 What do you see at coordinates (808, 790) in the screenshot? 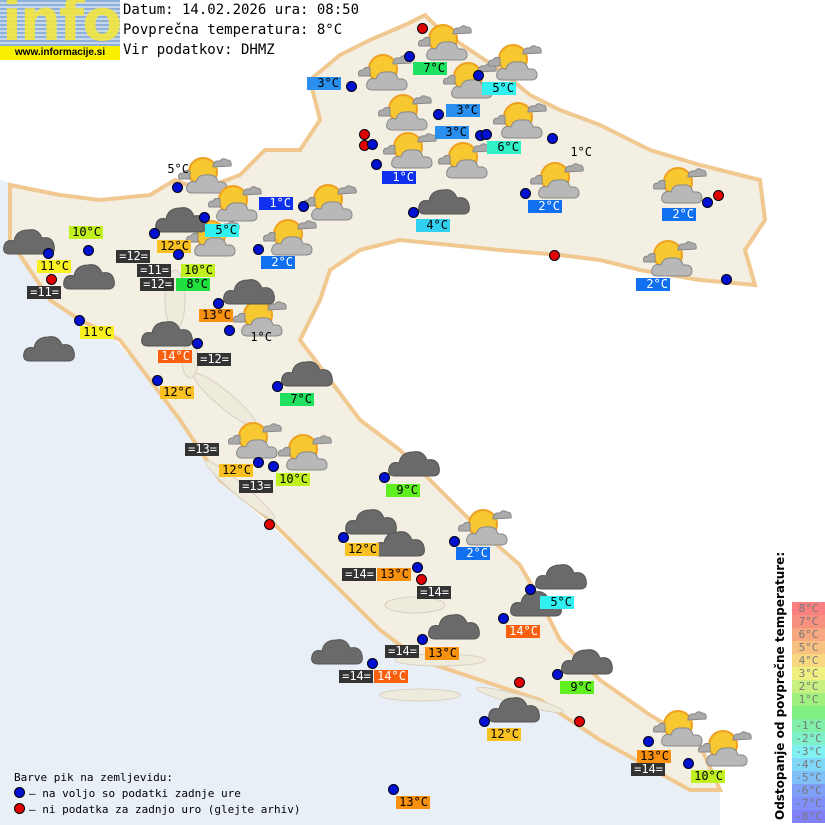
I see `scale-step: -6°C` at bounding box center [808, 790].